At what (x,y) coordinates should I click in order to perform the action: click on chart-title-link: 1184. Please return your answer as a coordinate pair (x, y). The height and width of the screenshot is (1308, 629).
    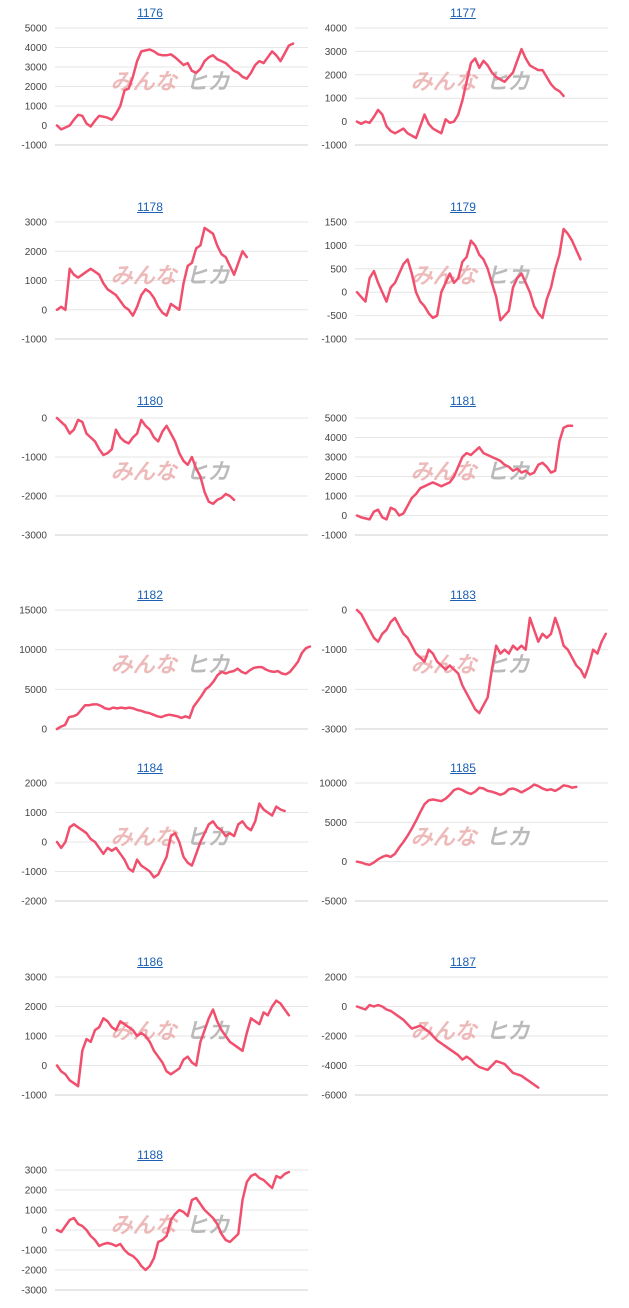
    Looking at the image, I should click on (150, 768).